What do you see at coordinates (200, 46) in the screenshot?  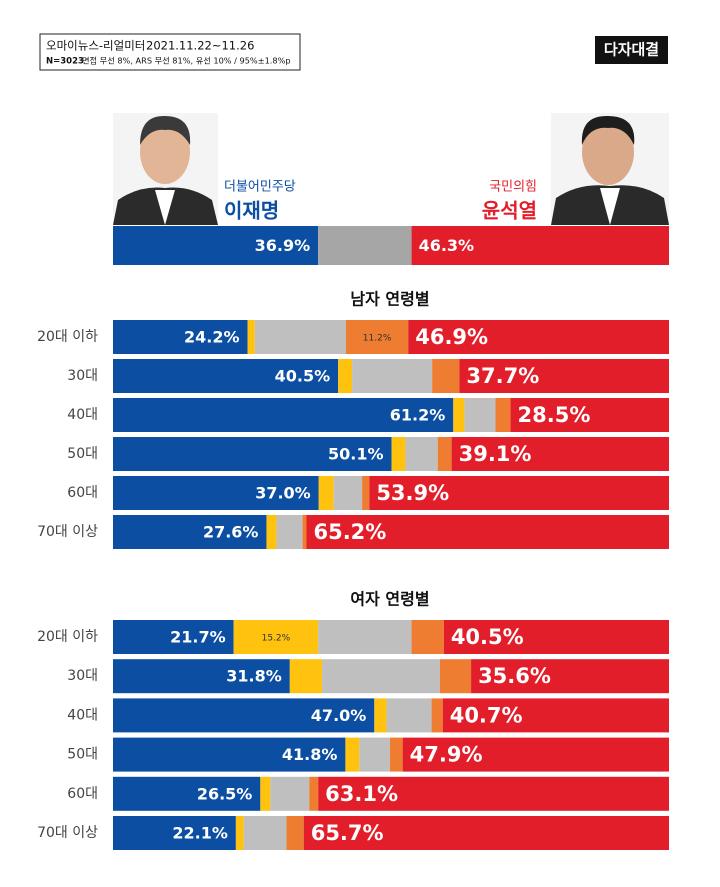 I see `period: 2021.11.22~11.26` at bounding box center [200, 46].